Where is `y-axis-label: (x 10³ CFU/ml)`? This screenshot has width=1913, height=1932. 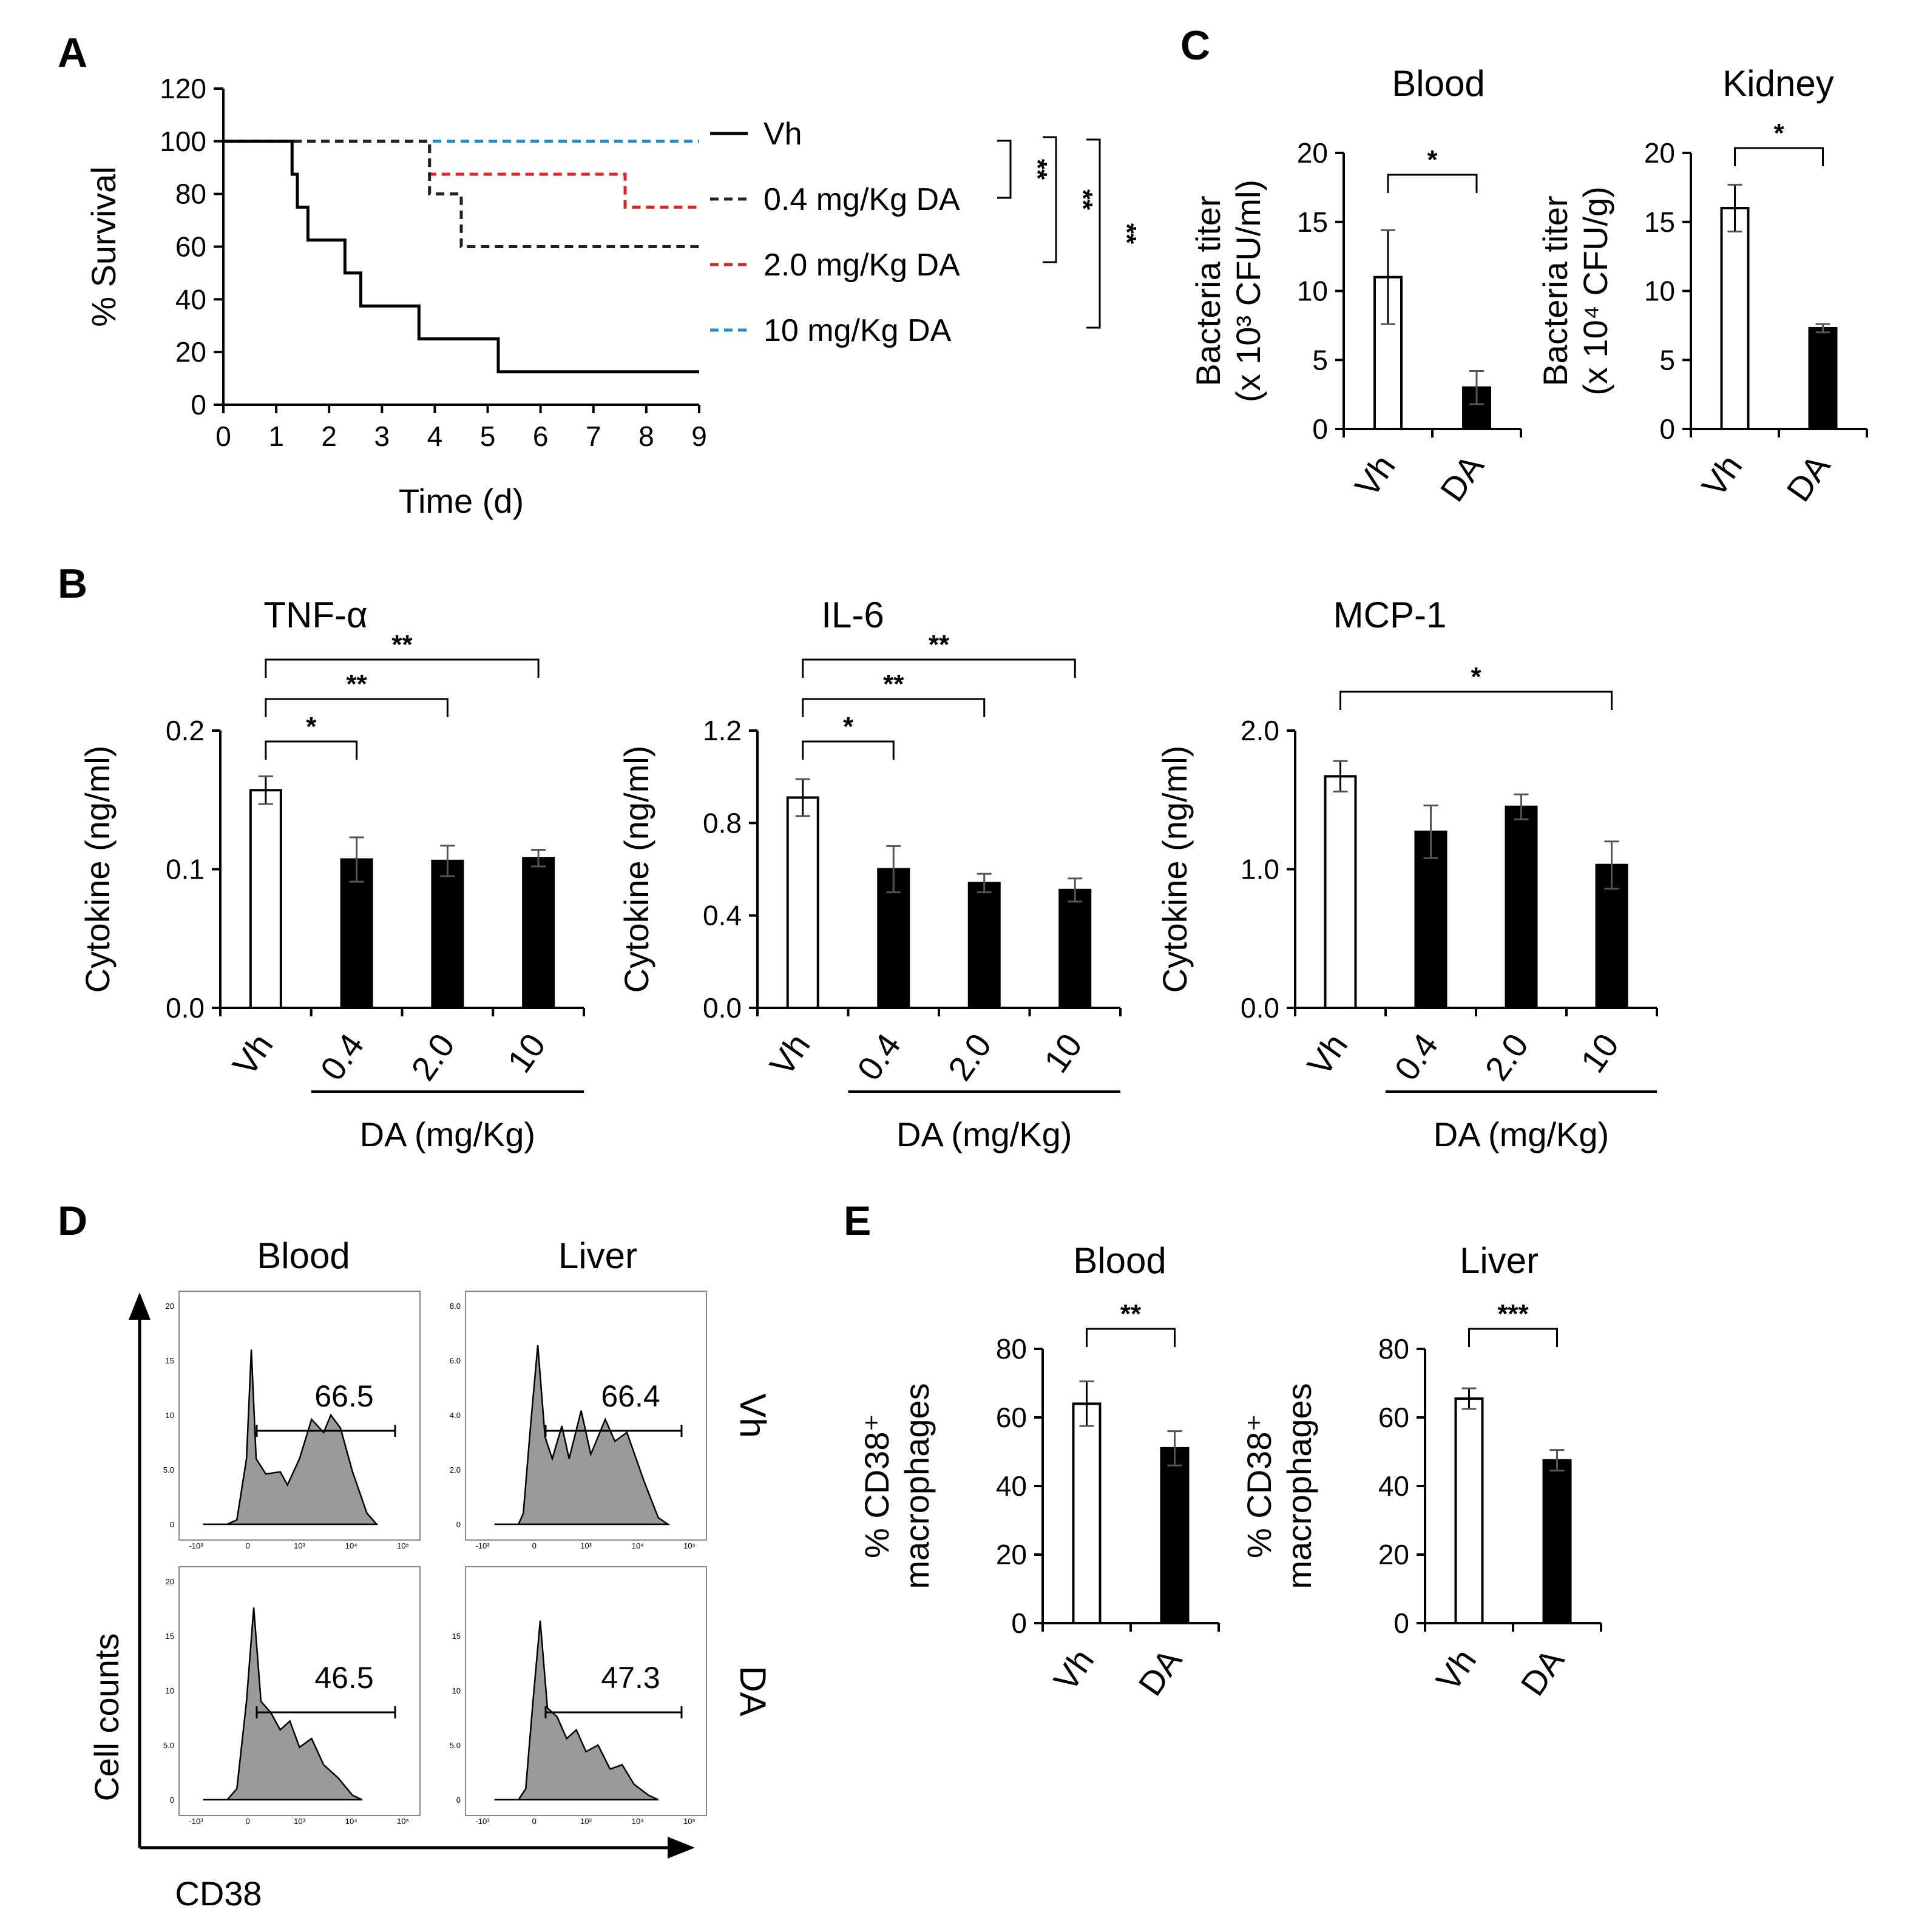
y-axis-label: (x 10³ CFU/ml) is located at coordinates (1248, 291).